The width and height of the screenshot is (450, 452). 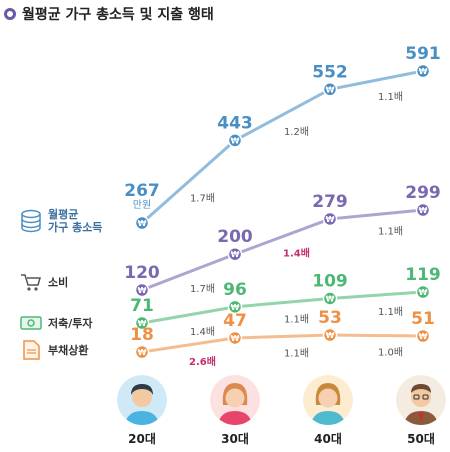 What do you see at coordinates (390, 231) in the screenshot?
I see `ratio-label-consumption-2: 1.1배` at bounding box center [390, 231].